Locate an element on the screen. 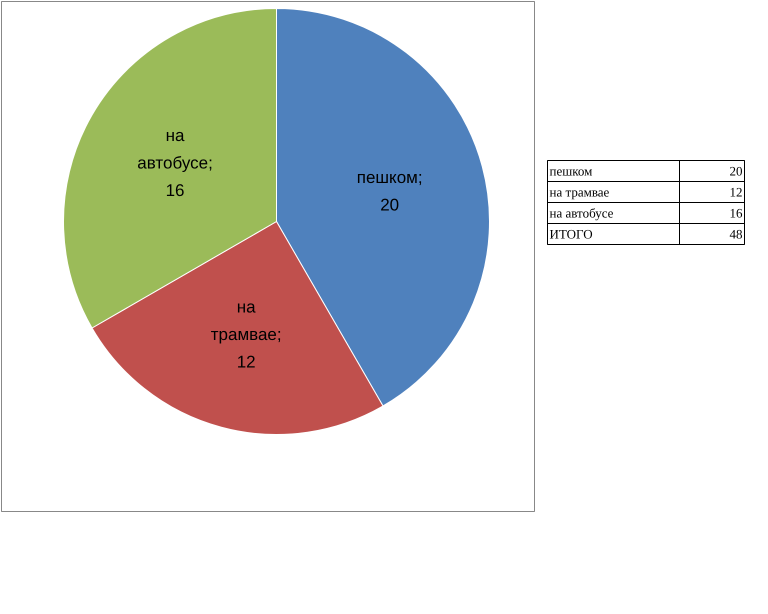 The width and height of the screenshot is (768, 614). text: 20 is located at coordinates (736, 171).